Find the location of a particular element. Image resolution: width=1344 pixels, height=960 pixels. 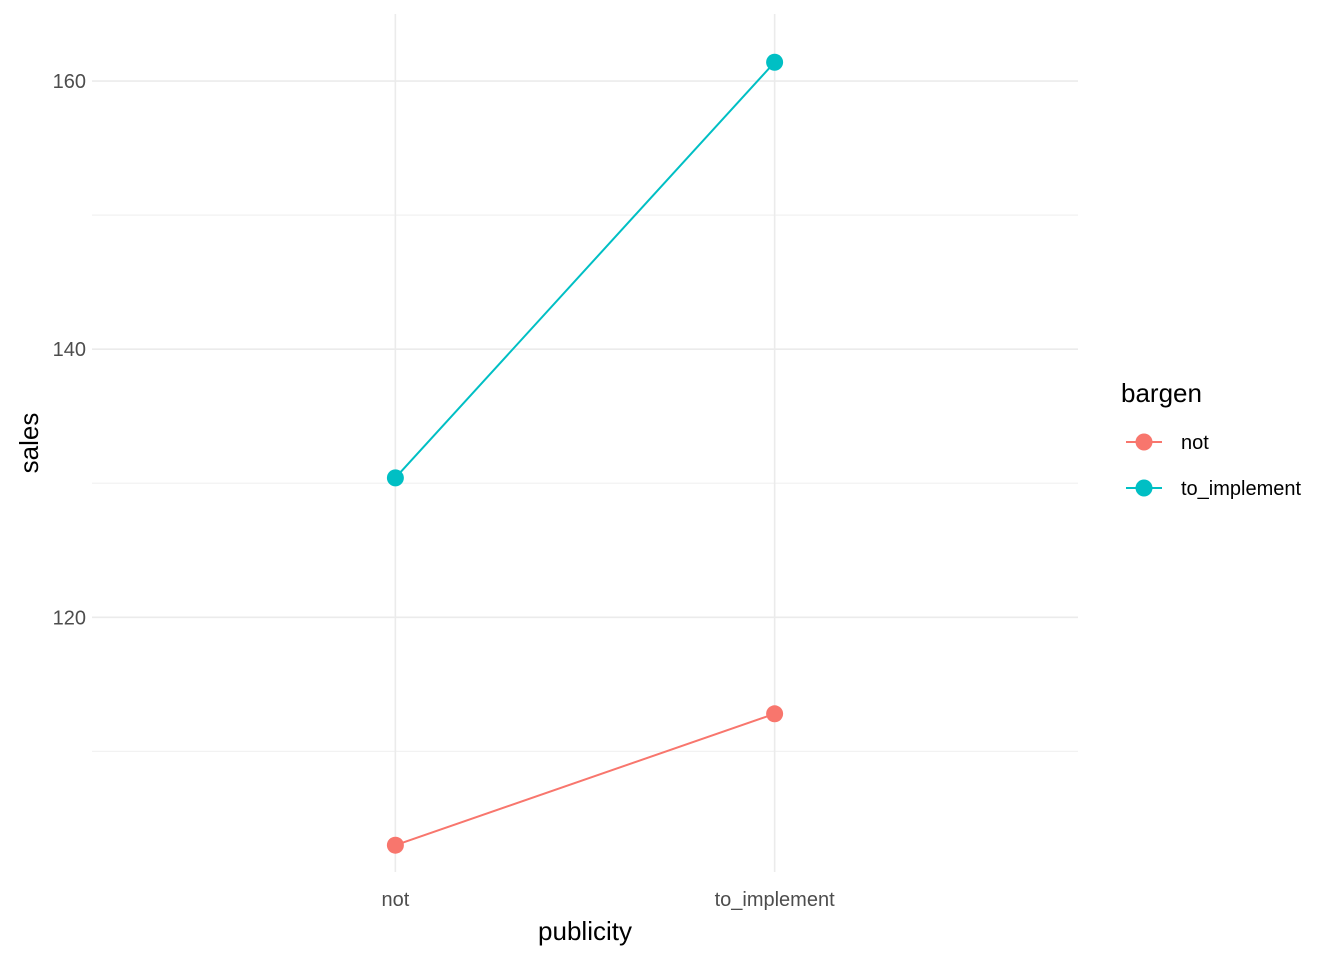

x-tick-label: not is located at coordinates (395, 900).